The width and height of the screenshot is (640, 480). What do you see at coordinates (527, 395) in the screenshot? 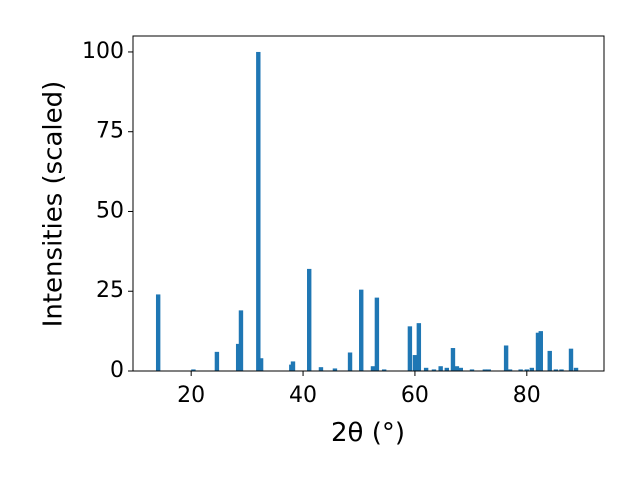
I see `x-tick-label: 80` at bounding box center [527, 395].